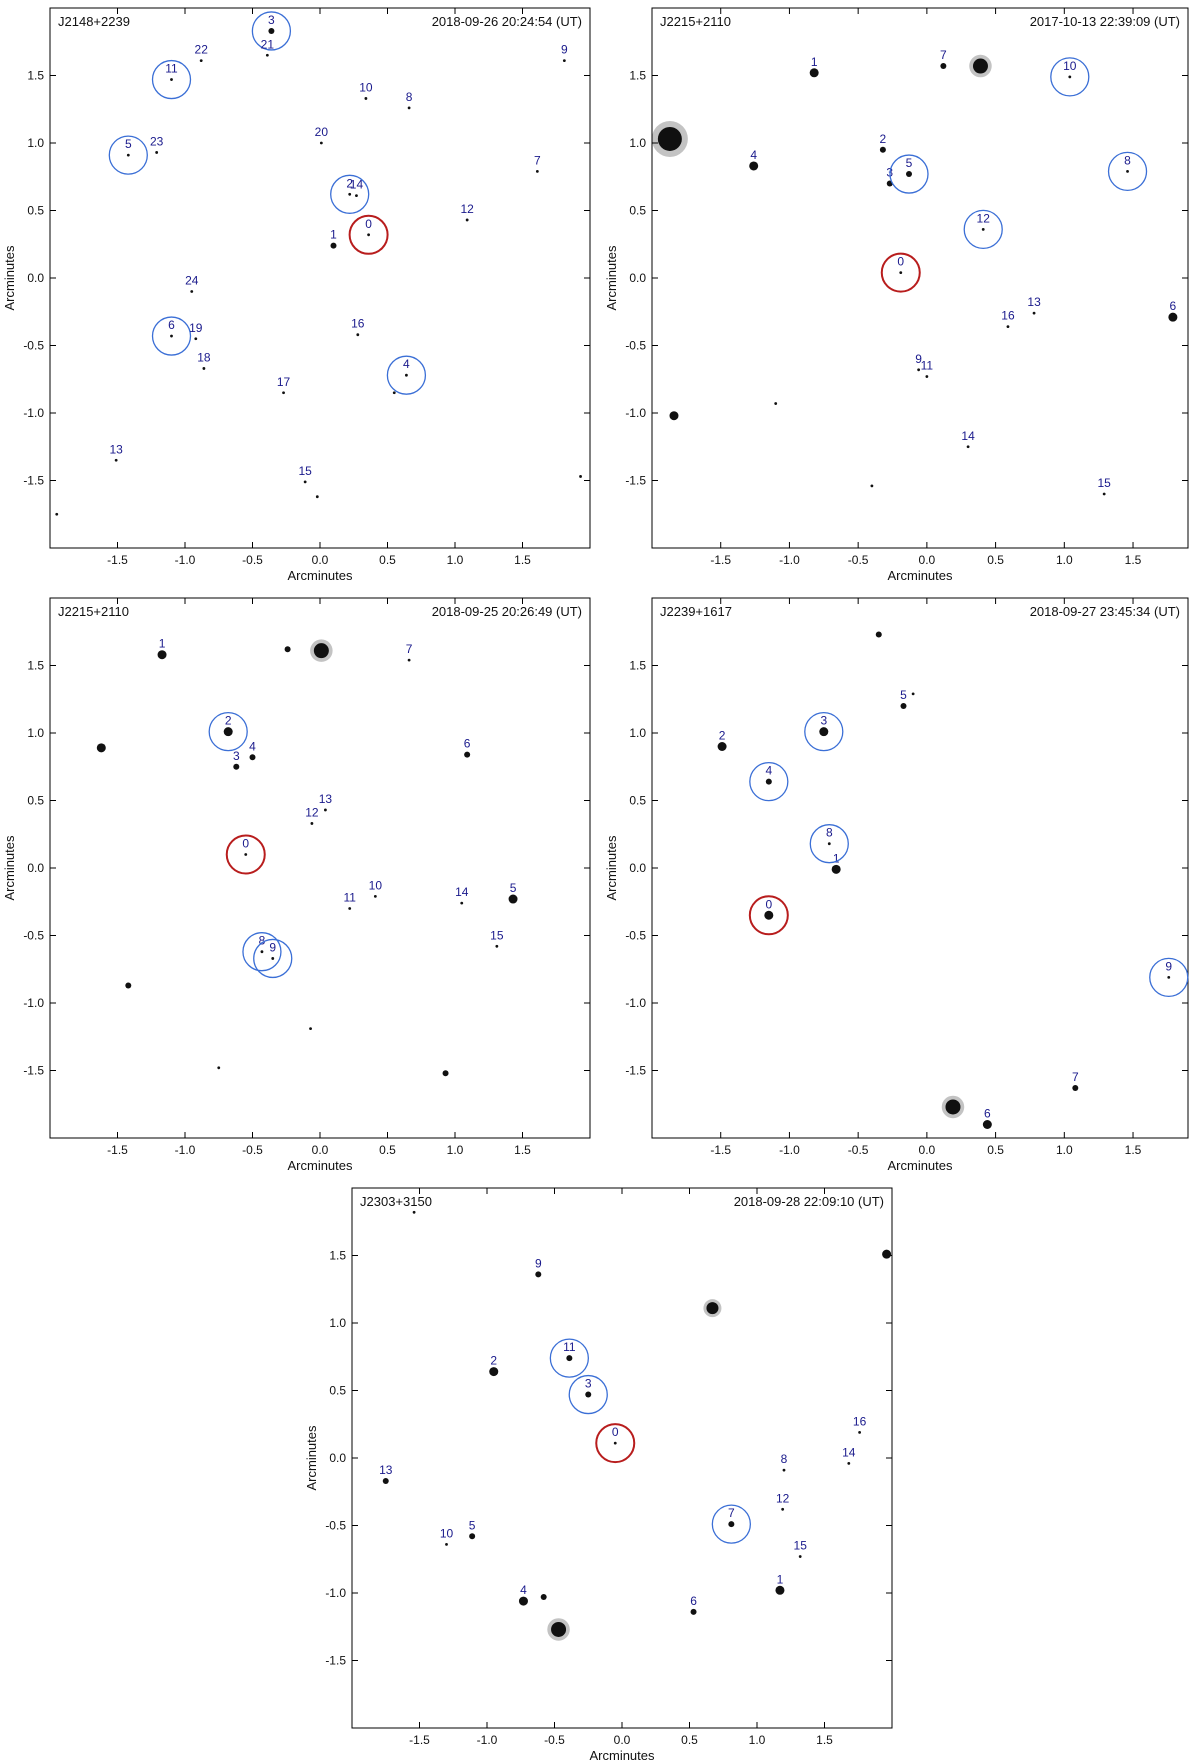 This screenshot has height=1762, width=1200. What do you see at coordinates (9, 868) in the screenshot?
I see `y-axis-label: Arcminutes` at bounding box center [9, 868].